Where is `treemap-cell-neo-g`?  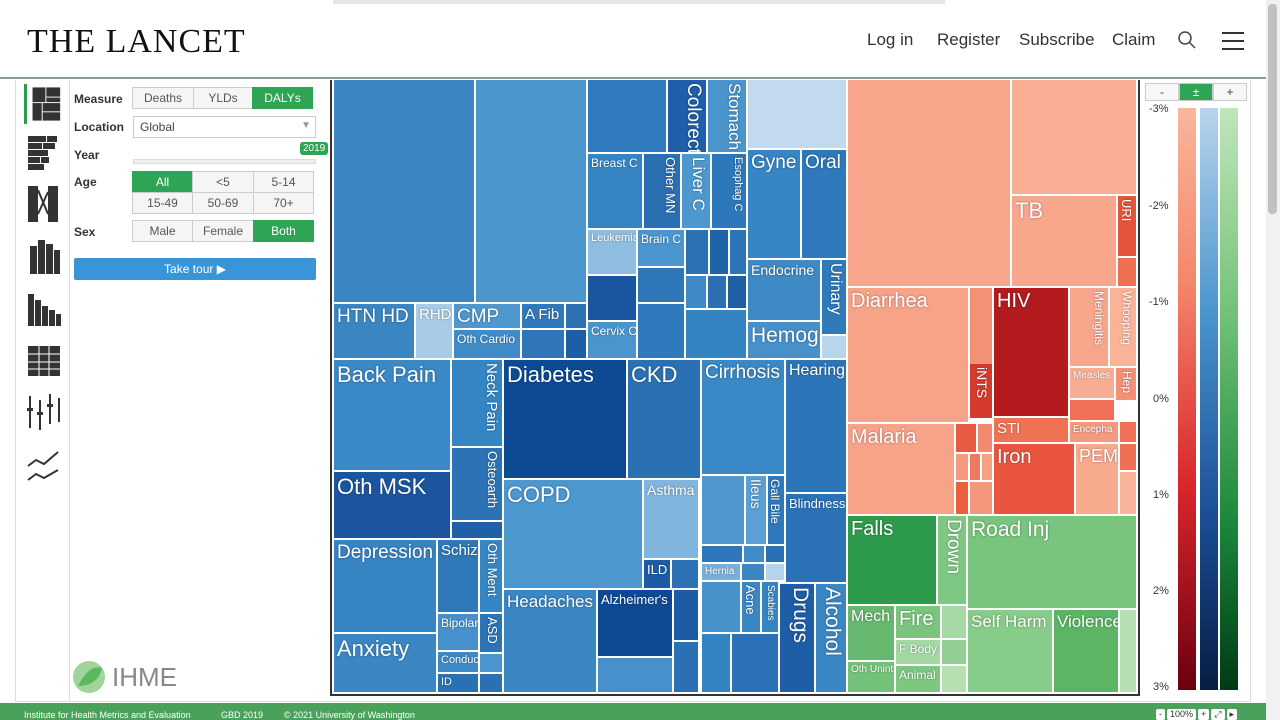 treemap-cell-neo-g is located at coordinates (718, 293).